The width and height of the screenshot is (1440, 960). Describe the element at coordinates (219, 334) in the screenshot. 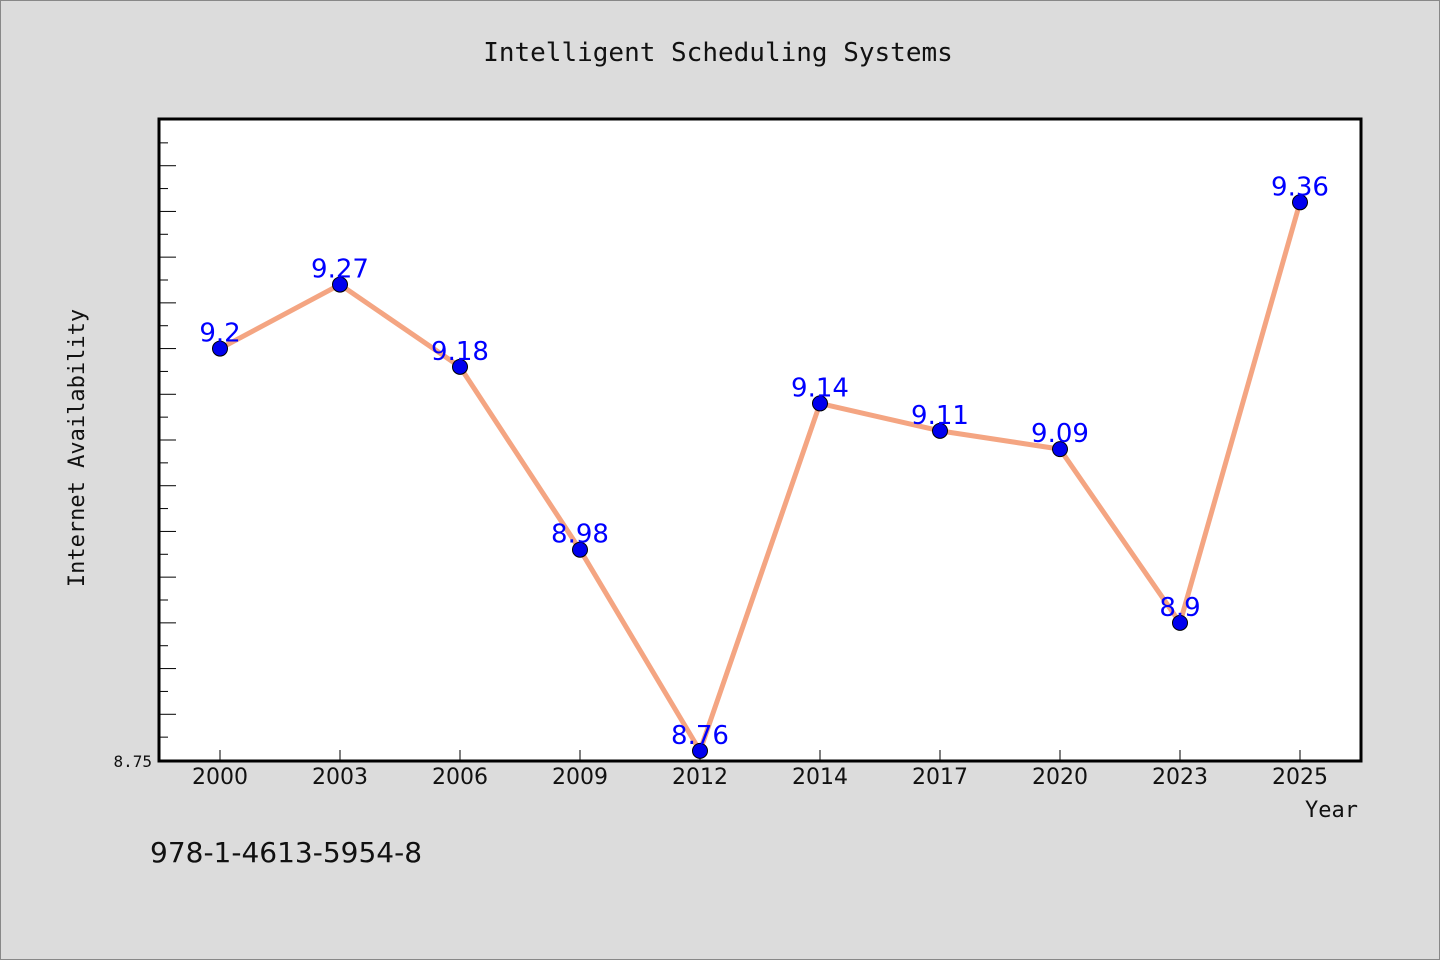

I see `data-label: 9.2` at that location.